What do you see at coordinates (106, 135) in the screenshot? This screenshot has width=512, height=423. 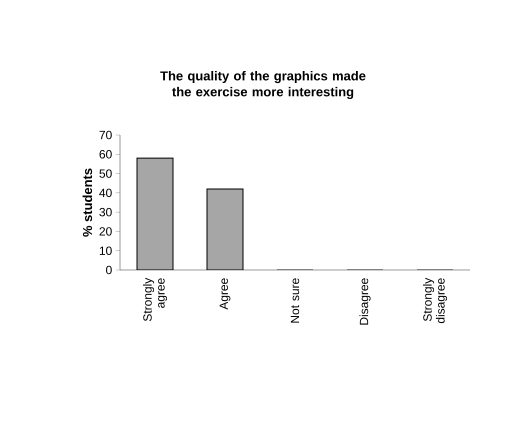 I see `y-tick-label: 70` at bounding box center [106, 135].